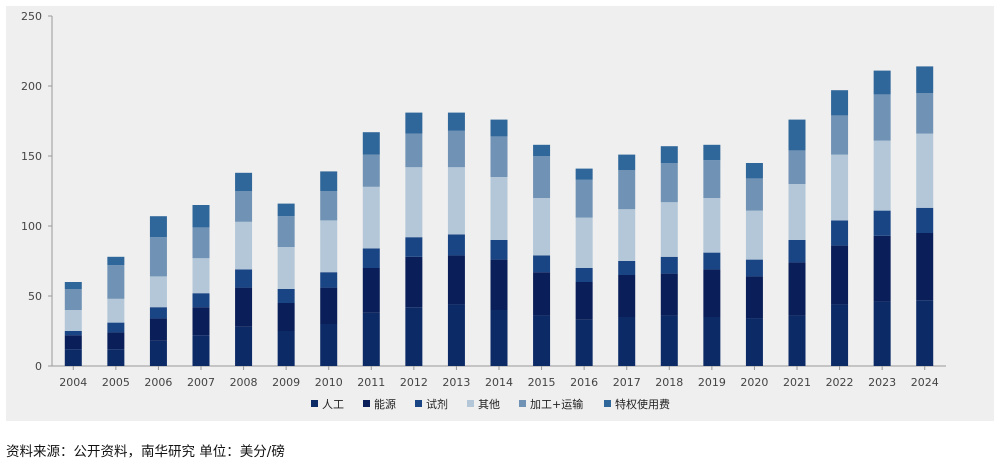  I want to click on legend-label: 能源, so click(385, 404).